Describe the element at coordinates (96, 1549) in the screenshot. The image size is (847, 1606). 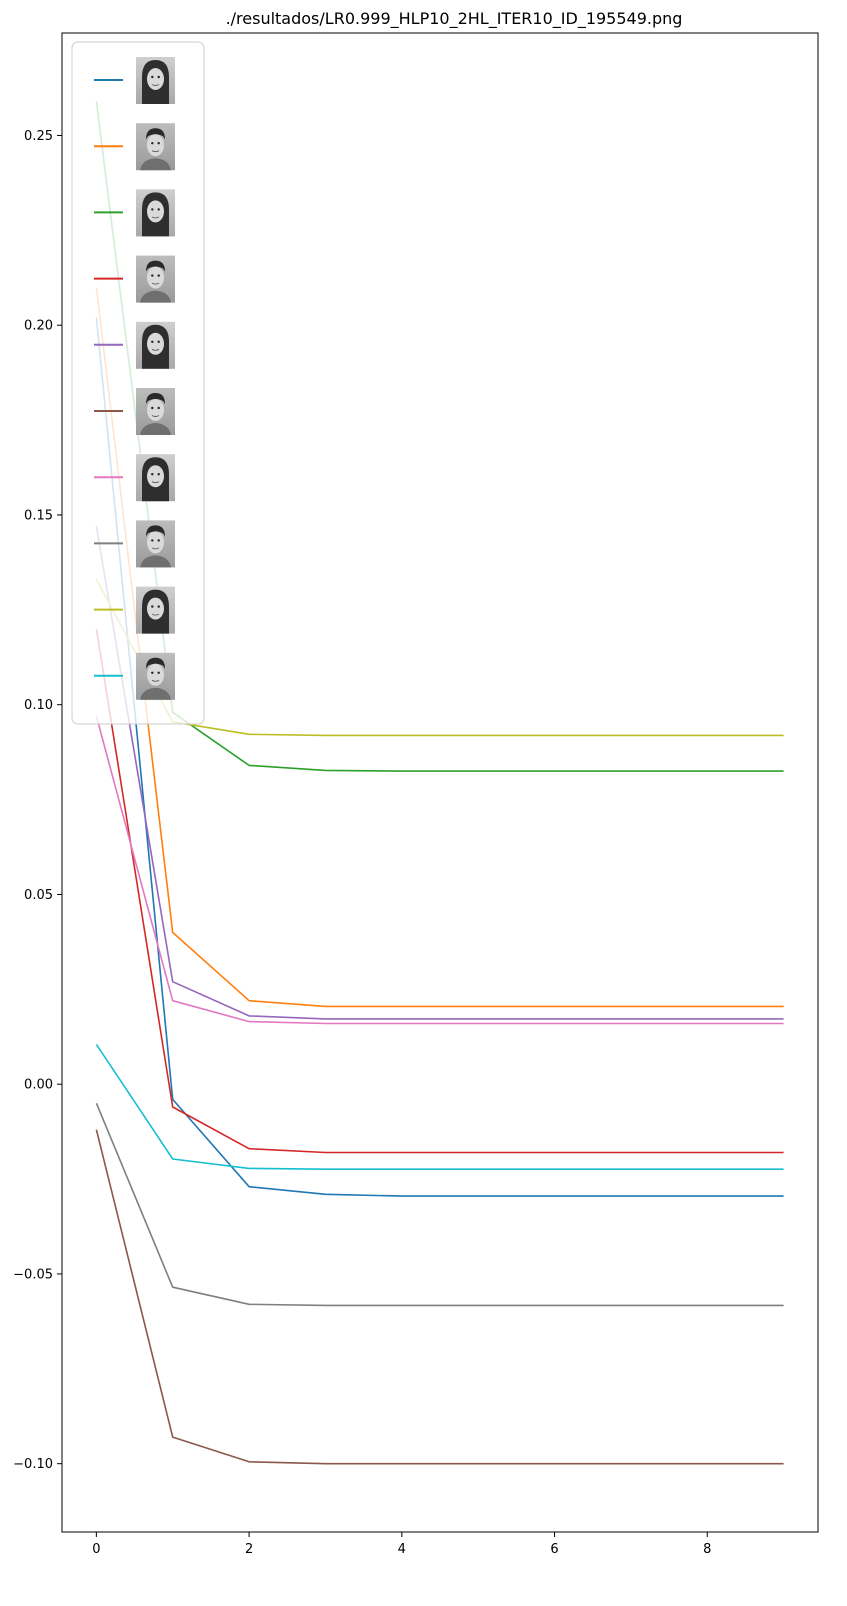
I see `x-tick-label: 0` at that location.